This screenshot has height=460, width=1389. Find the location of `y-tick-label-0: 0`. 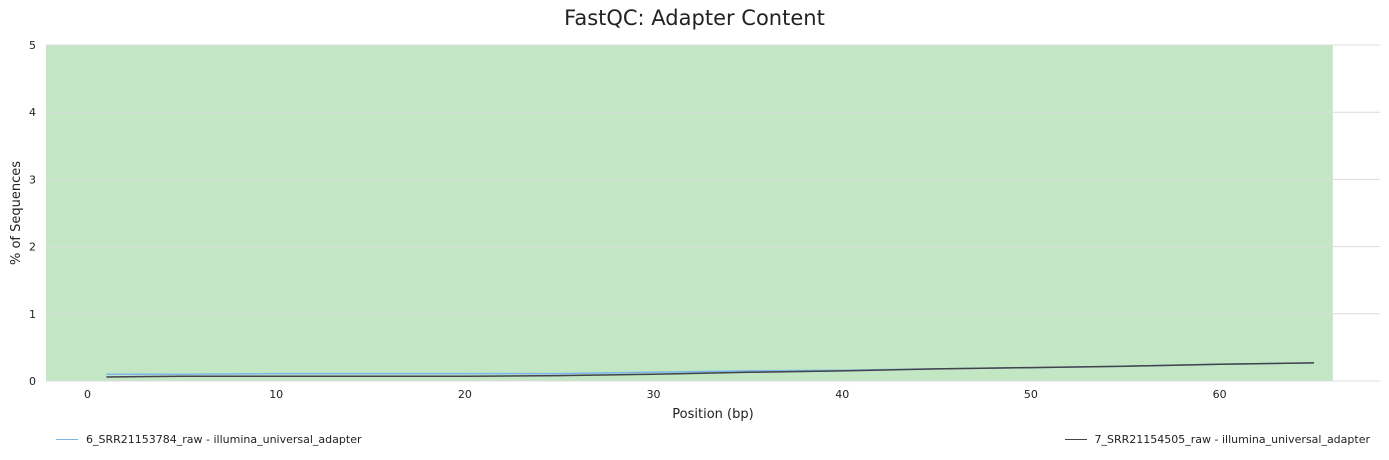

y-tick-label-0: 0 is located at coordinates (32, 381).